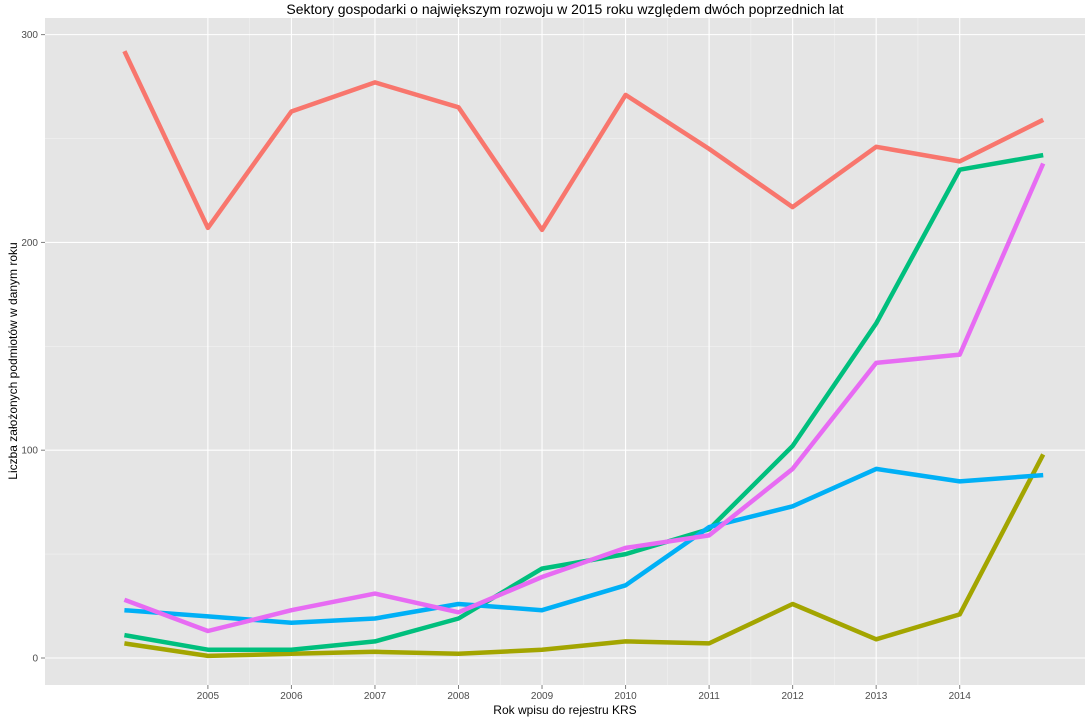 The image size is (1090, 726). I want to click on x-tick-label: 2006, so click(291, 696).